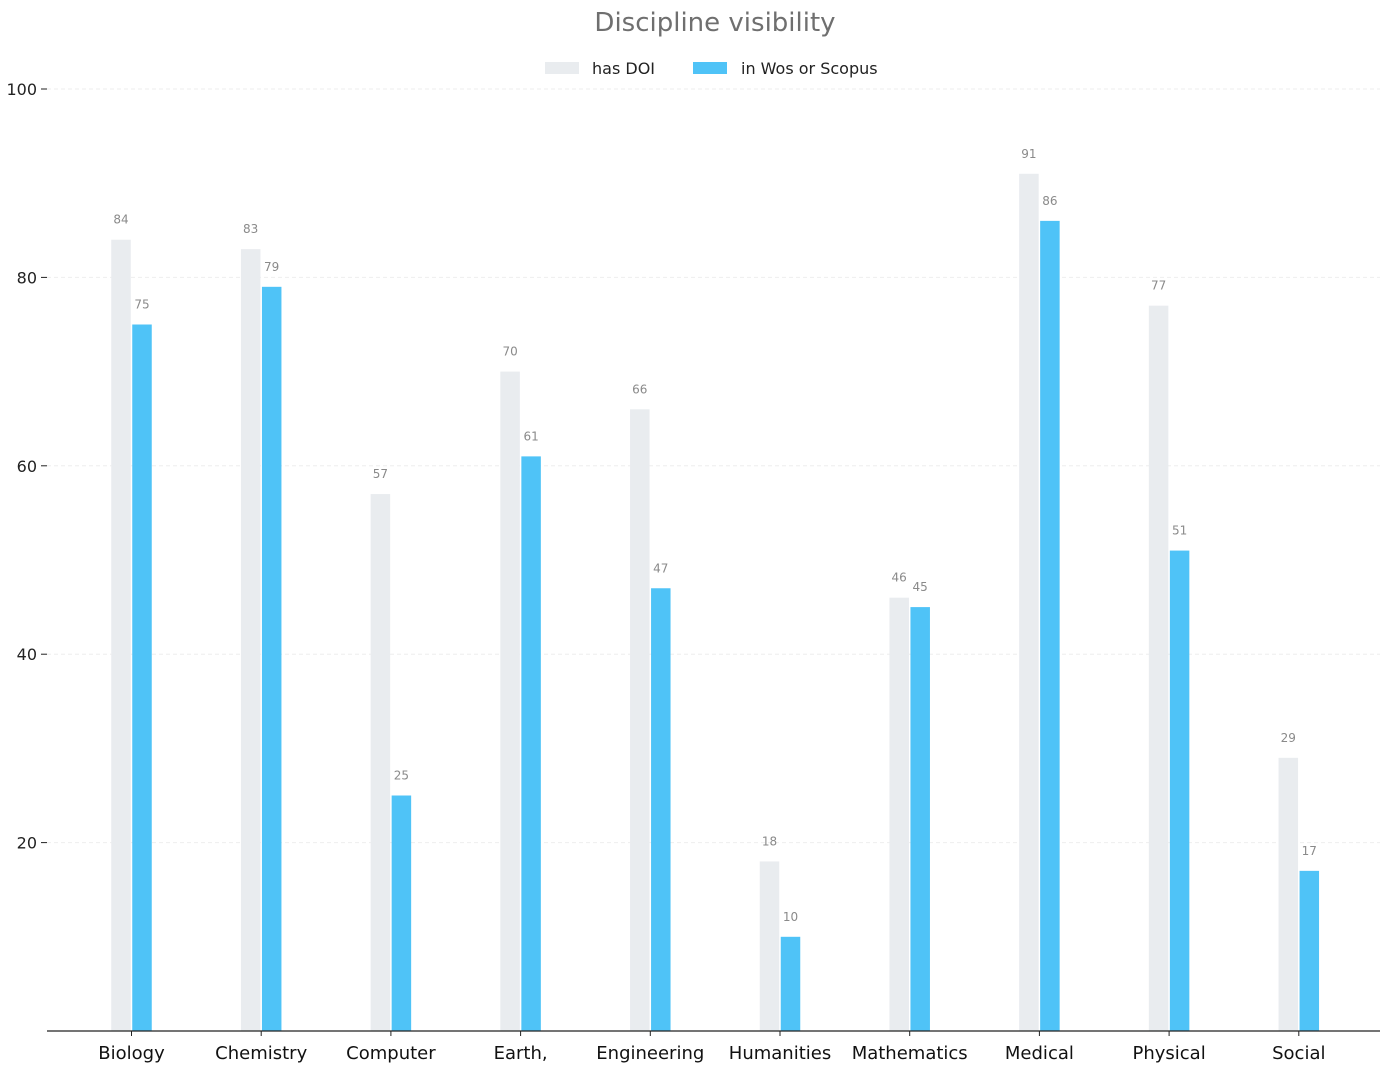 Image resolution: width=1385 pixels, height=1066 pixels. Describe the element at coordinates (530, 436) in the screenshot. I see `data-label: 61` at that location.